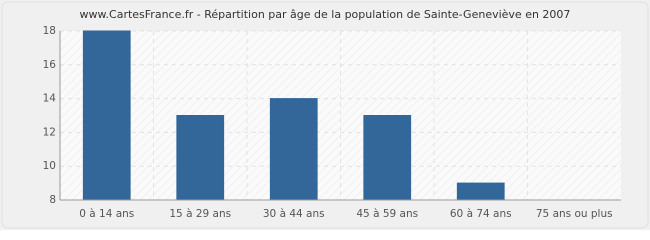 The height and width of the screenshot is (240, 650). What do you see at coordinates (387, 214) in the screenshot?
I see `x-tick-label: 45 à 59 ans` at bounding box center [387, 214].